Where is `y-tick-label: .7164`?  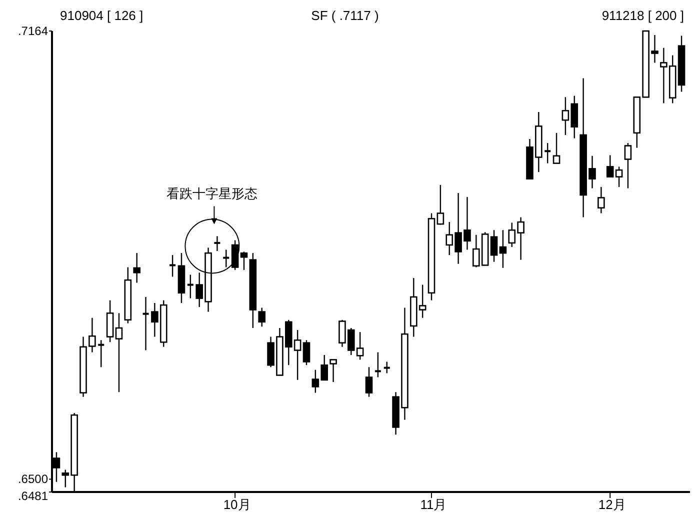 y-tick-label: .7164 is located at coordinates (33, 31).